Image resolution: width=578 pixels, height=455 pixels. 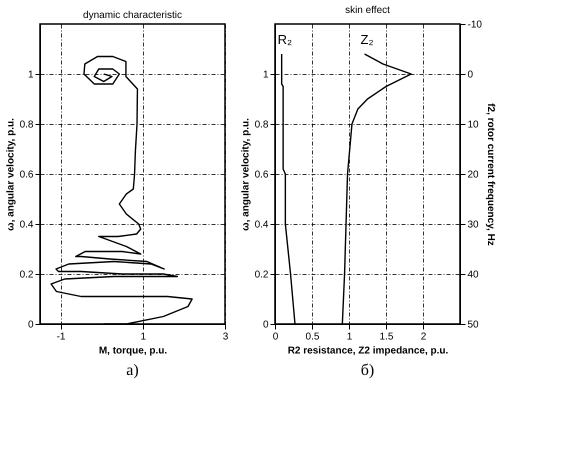 I want to click on x-tick-label: 3, so click(x=225, y=337).